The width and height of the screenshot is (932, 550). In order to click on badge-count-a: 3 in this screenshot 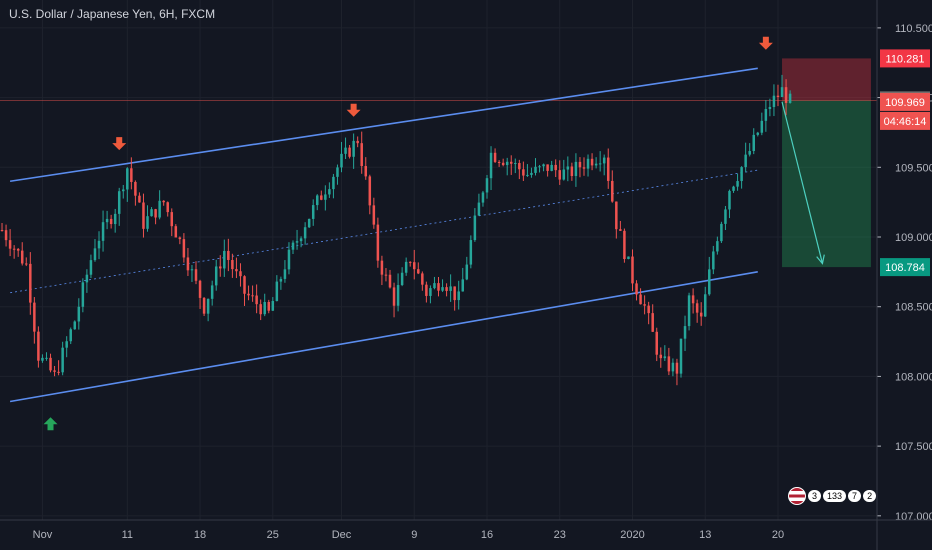, I will do `click(815, 496)`.